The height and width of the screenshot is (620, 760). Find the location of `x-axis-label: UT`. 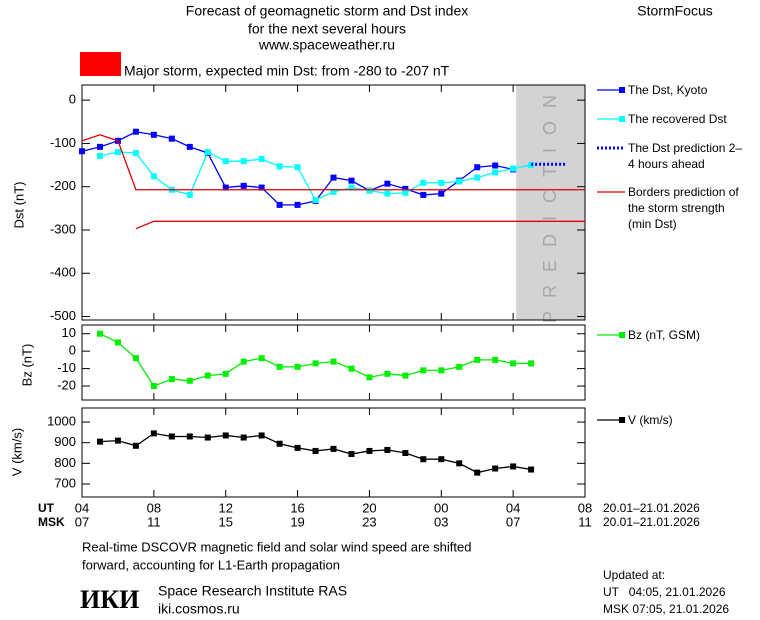

x-axis-label: UT is located at coordinates (46, 508).